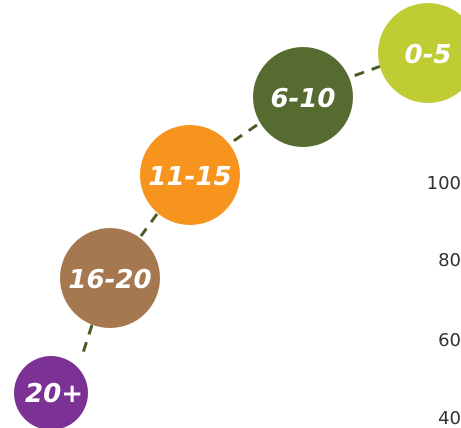  I want to click on bubble-11-15-circle, so click(190, 175).